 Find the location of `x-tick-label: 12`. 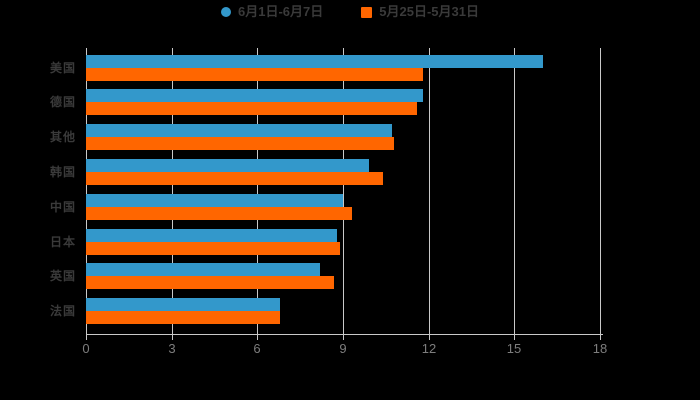

x-tick-label: 12 is located at coordinates (429, 348).